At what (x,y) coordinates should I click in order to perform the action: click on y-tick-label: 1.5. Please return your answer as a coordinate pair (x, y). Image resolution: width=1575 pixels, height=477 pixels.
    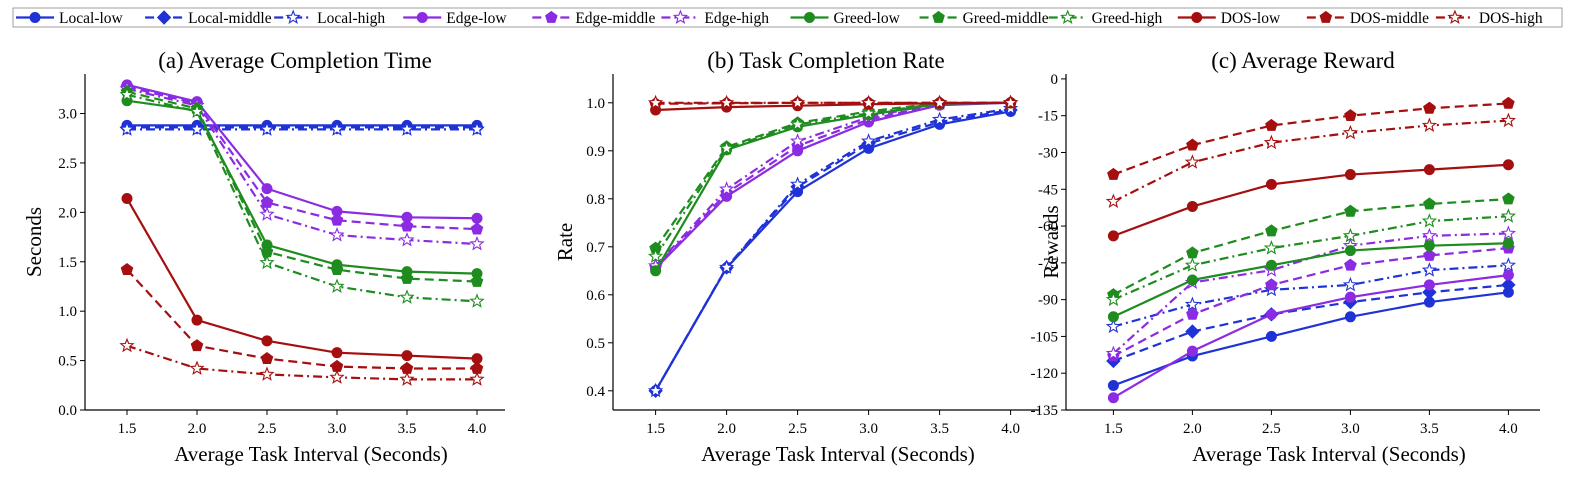
    Looking at the image, I should click on (67, 263).